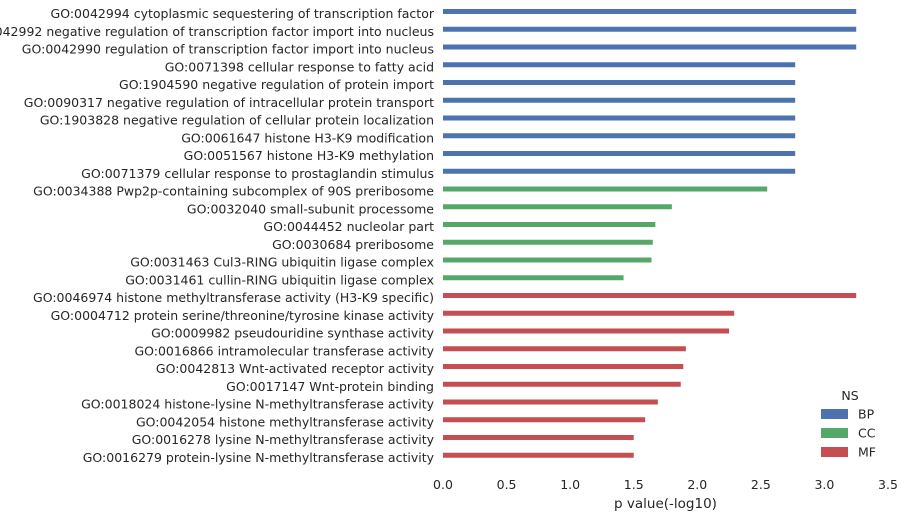 This screenshot has width=905, height=518. What do you see at coordinates (570, 484) in the screenshot?
I see `x-tick-label: 1.0` at bounding box center [570, 484].